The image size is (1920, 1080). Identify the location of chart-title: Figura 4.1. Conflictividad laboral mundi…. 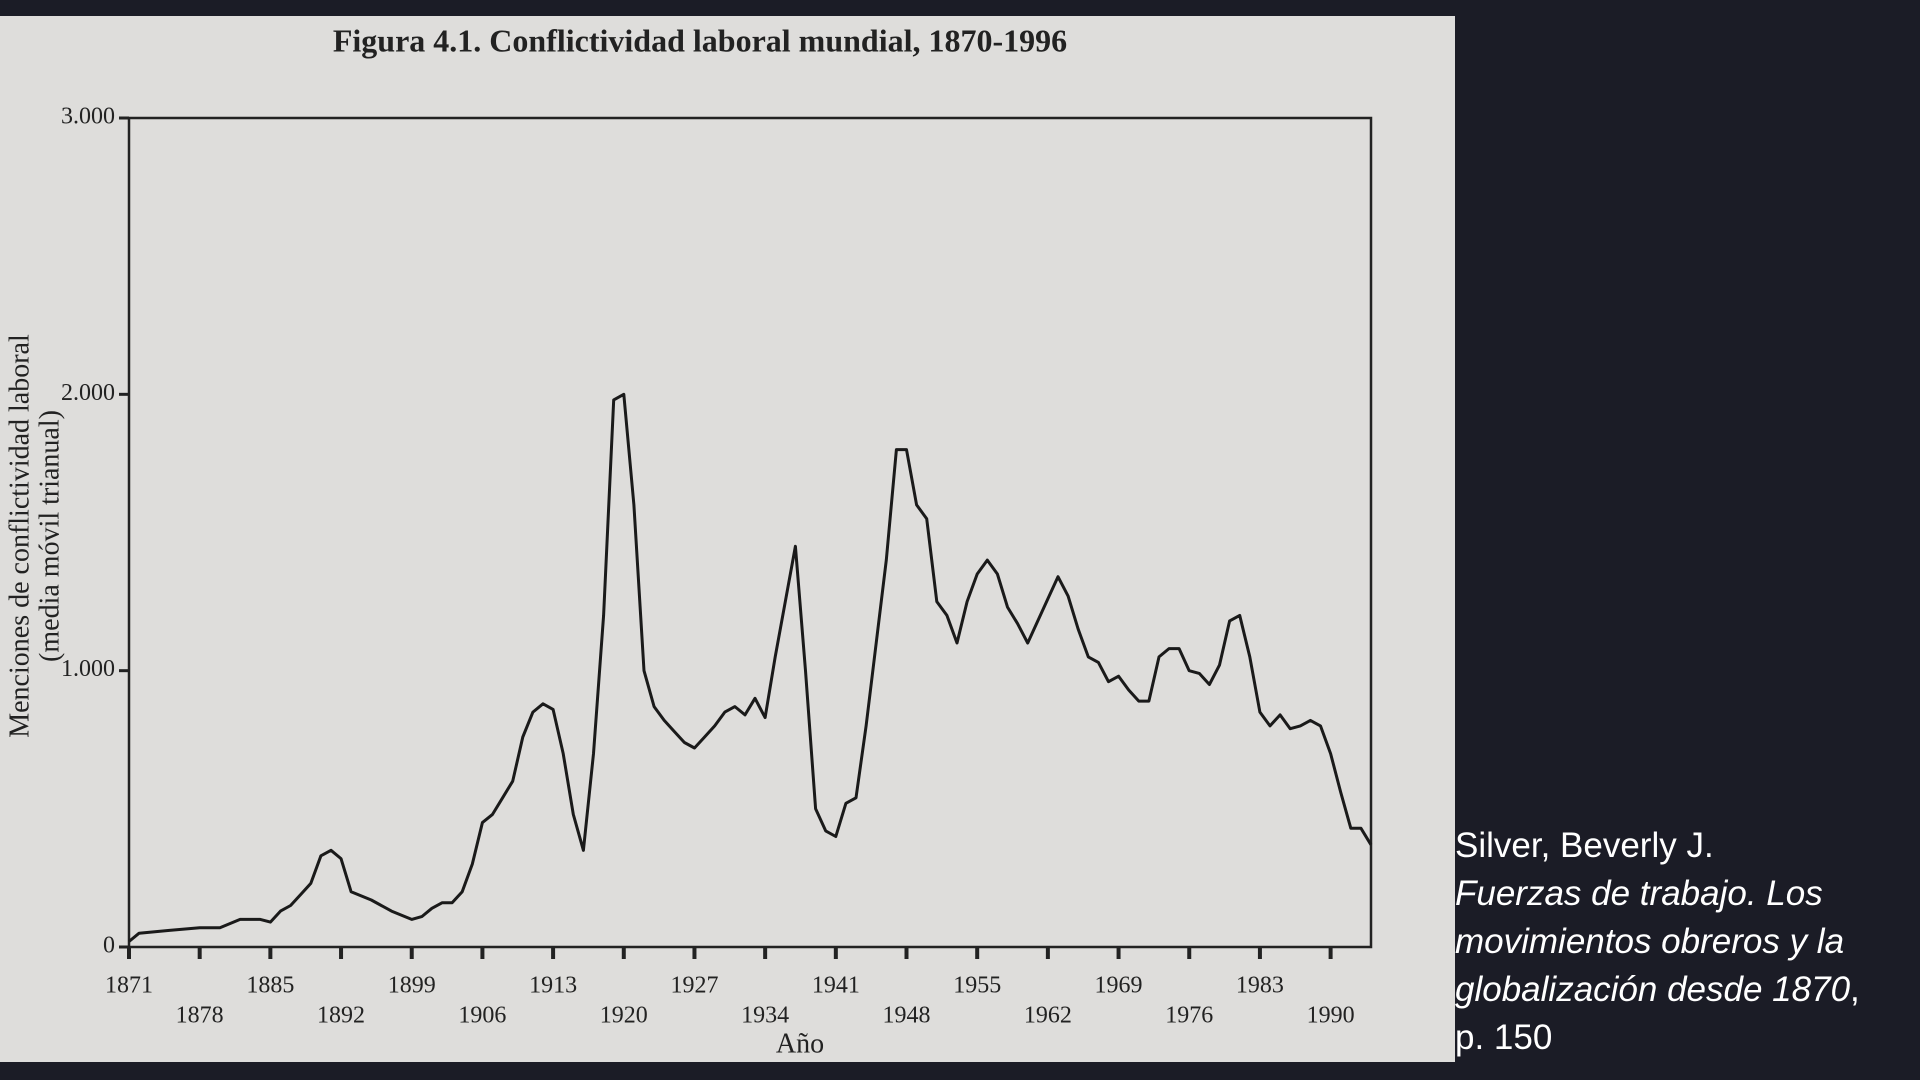
(700, 40).